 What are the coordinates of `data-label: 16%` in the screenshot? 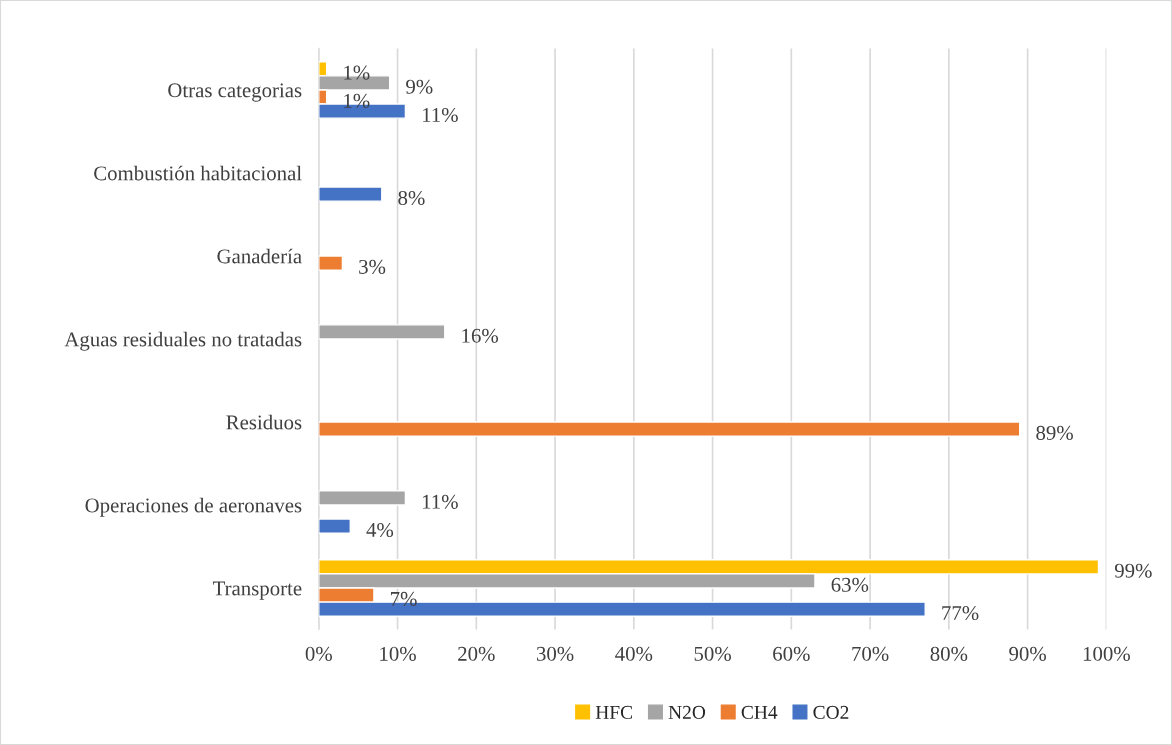 It's located at (480, 335).